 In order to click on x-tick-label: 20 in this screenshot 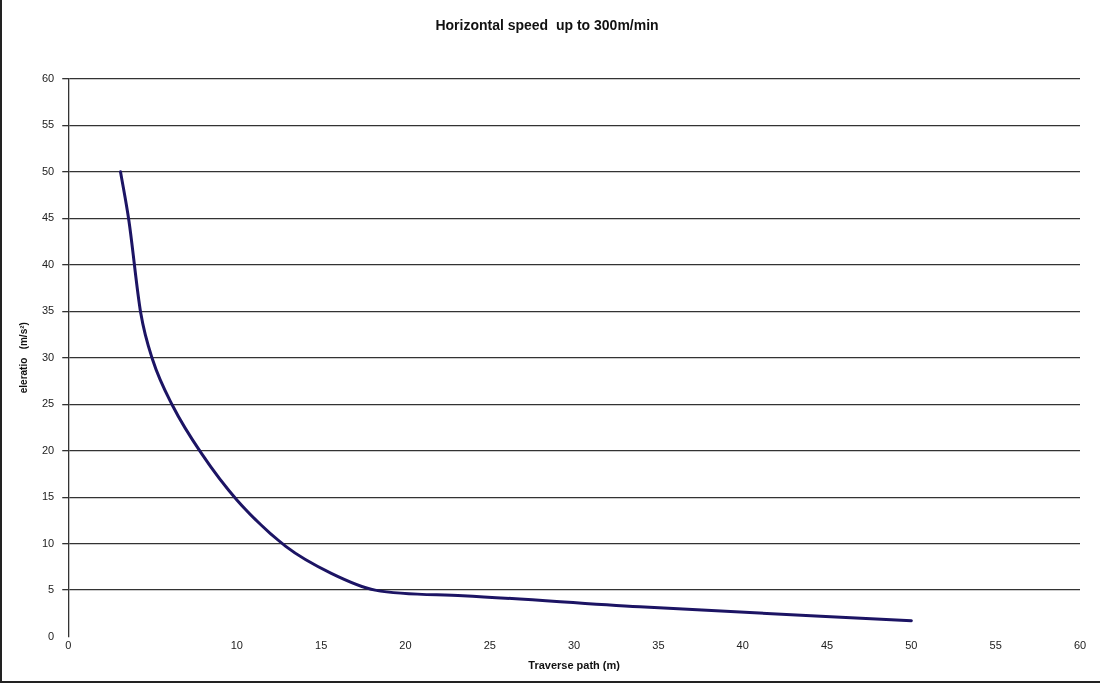, I will do `click(405, 645)`.